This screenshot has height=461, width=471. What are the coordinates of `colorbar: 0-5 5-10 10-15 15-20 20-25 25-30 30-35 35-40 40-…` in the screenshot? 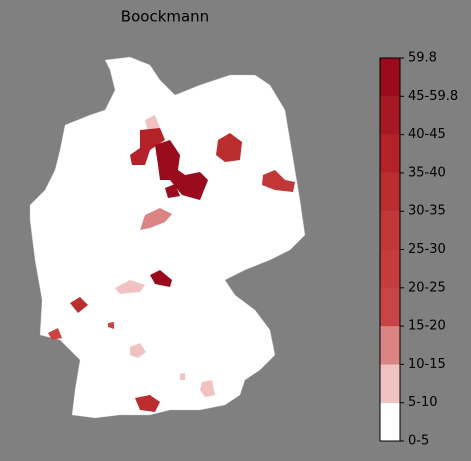 It's located at (418, 250).